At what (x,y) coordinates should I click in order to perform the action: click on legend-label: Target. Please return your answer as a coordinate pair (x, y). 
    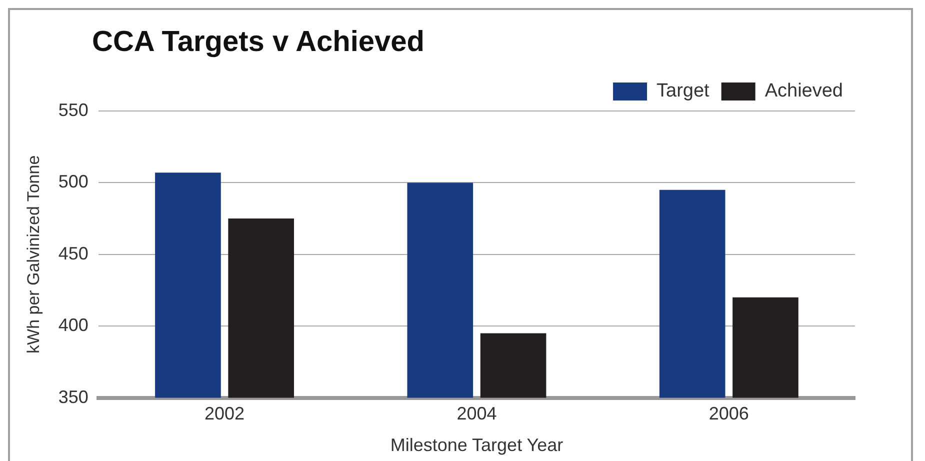
    Looking at the image, I should click on (683, 91).